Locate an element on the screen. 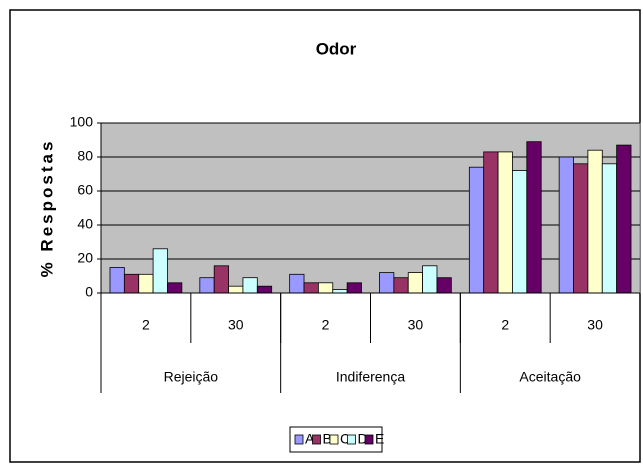 The image size is (643, 465). y-tick-label: 80 is located at coordinates (85, 156).